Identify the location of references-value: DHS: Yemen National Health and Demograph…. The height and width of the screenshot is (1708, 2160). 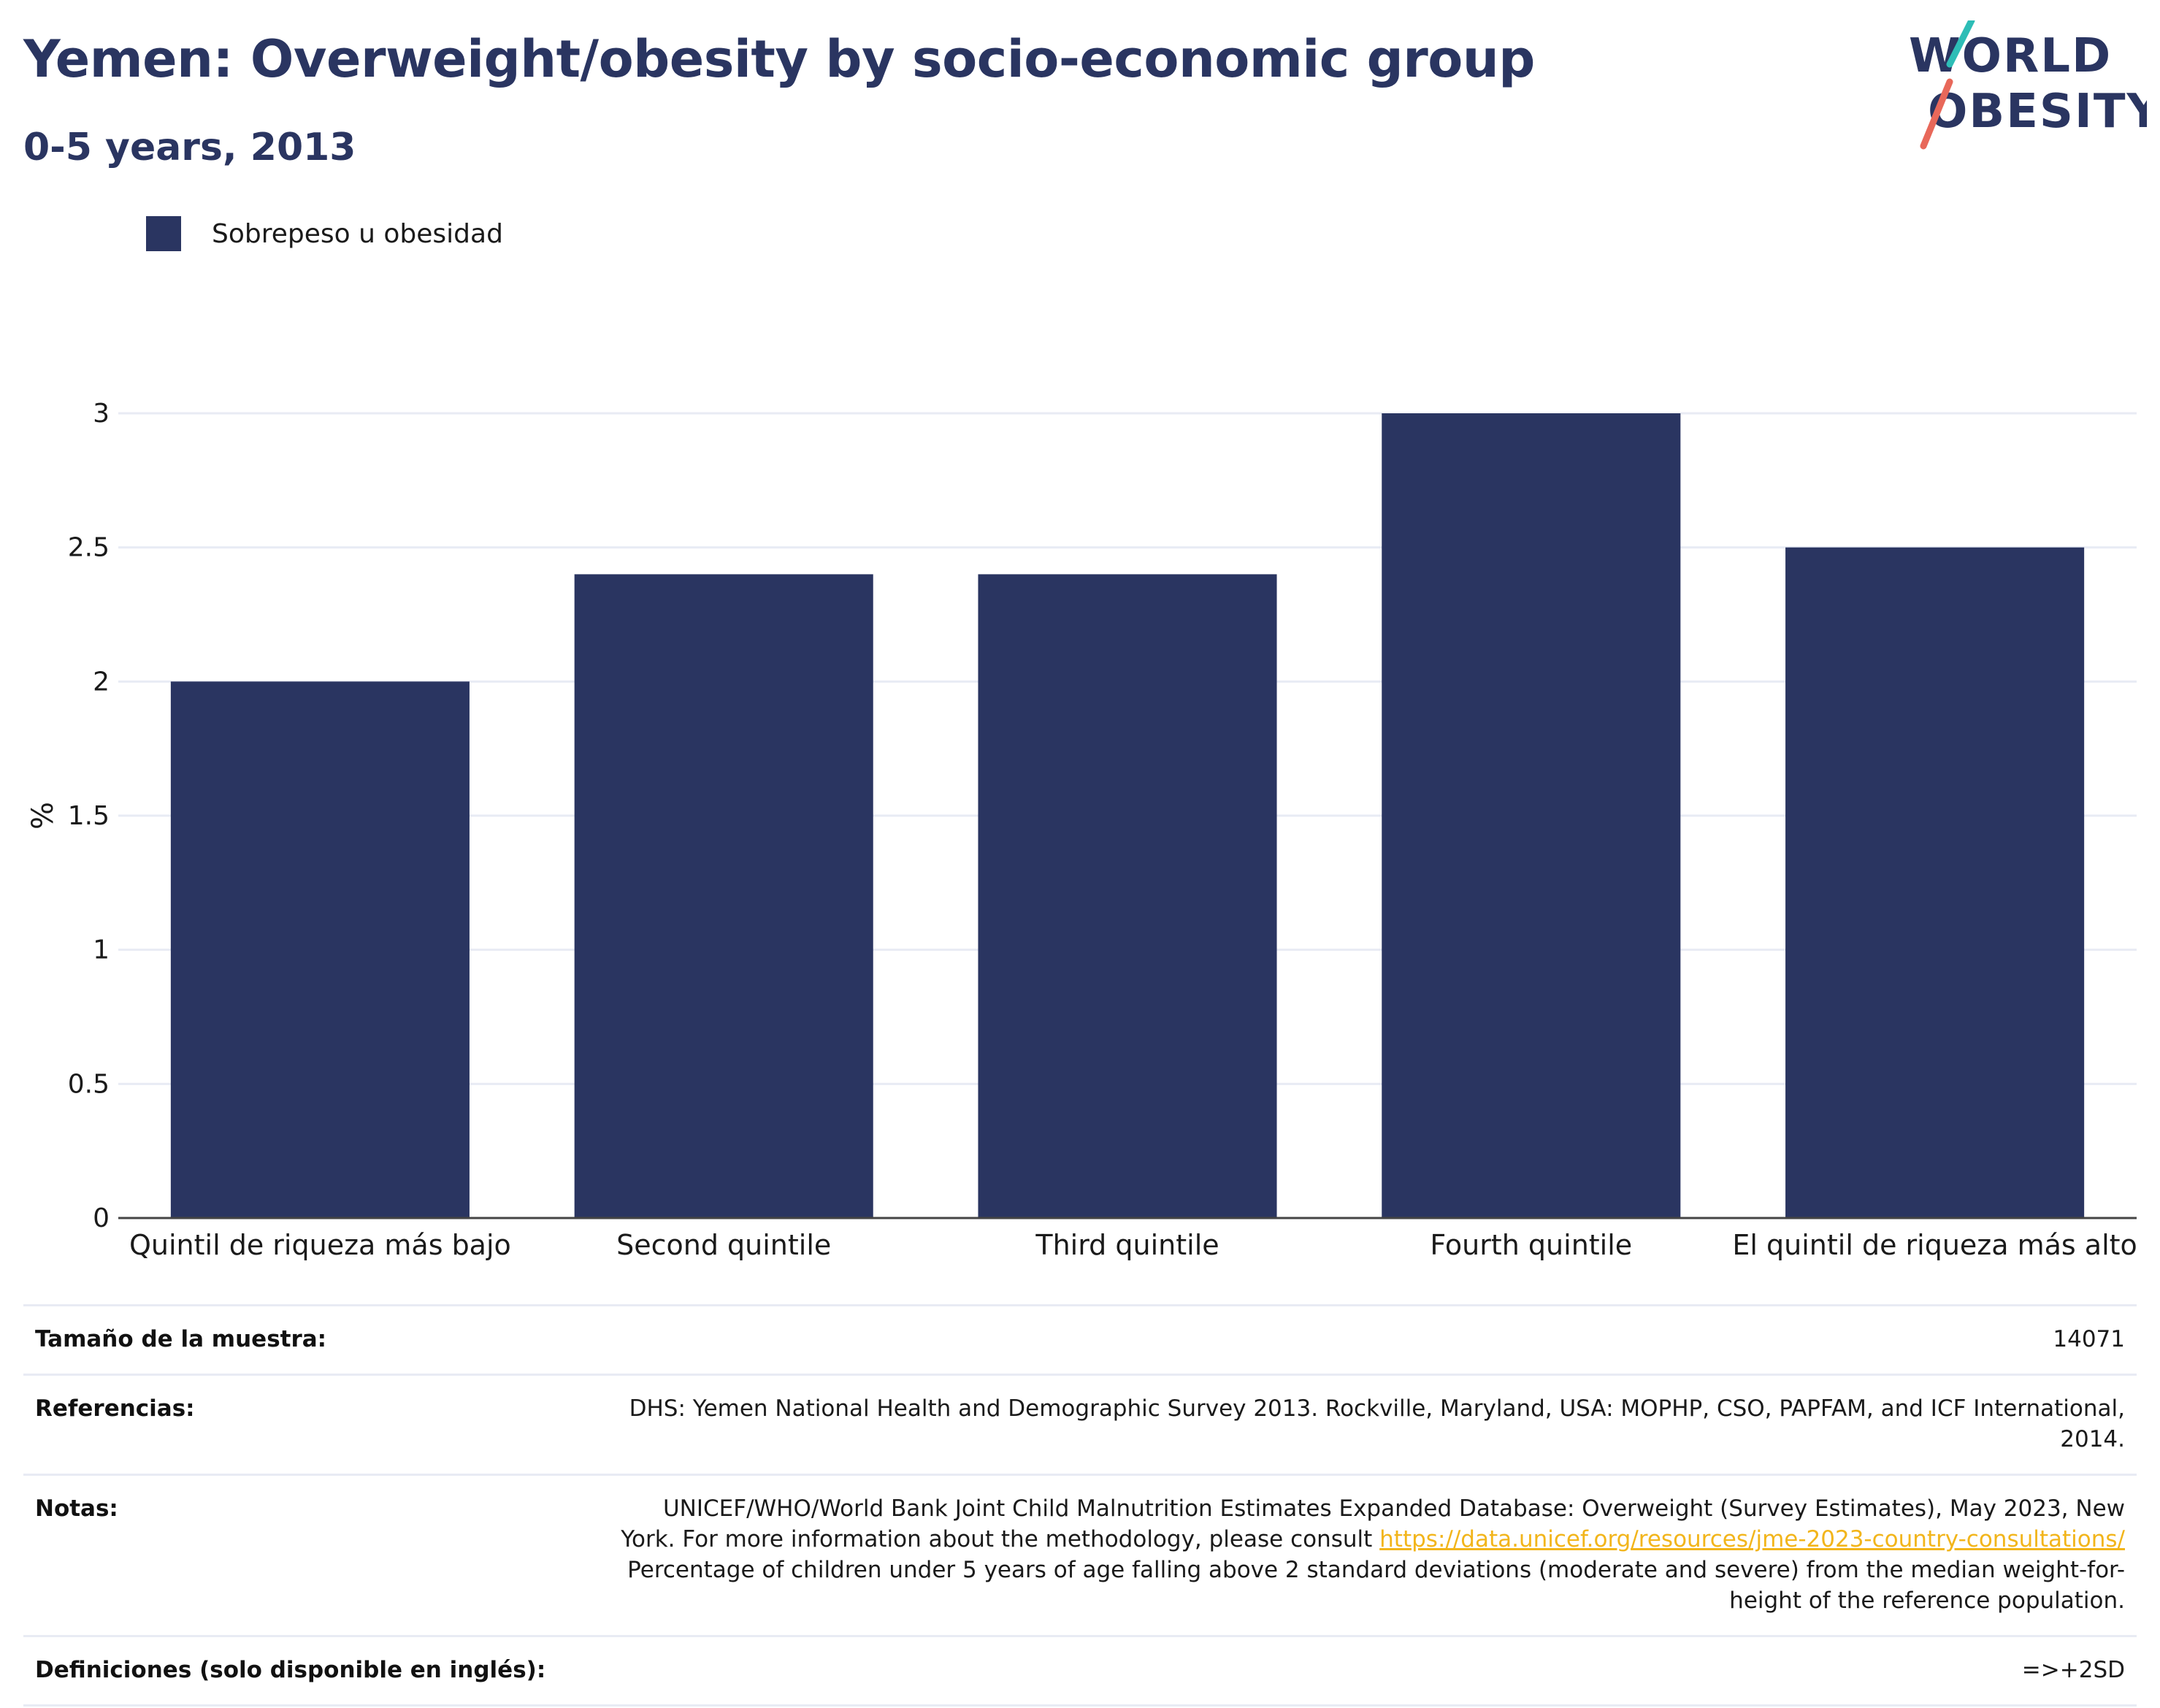
(1377, 1423).